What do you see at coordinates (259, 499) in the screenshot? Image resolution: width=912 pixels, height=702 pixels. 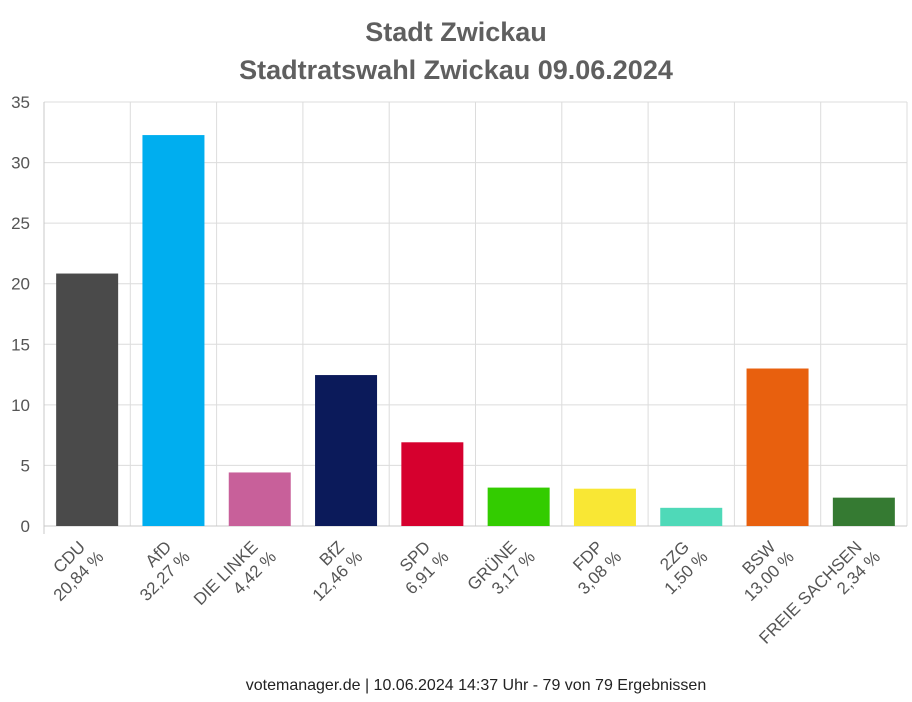 I see `bar-die-linke` at bounding box center [259, 499].